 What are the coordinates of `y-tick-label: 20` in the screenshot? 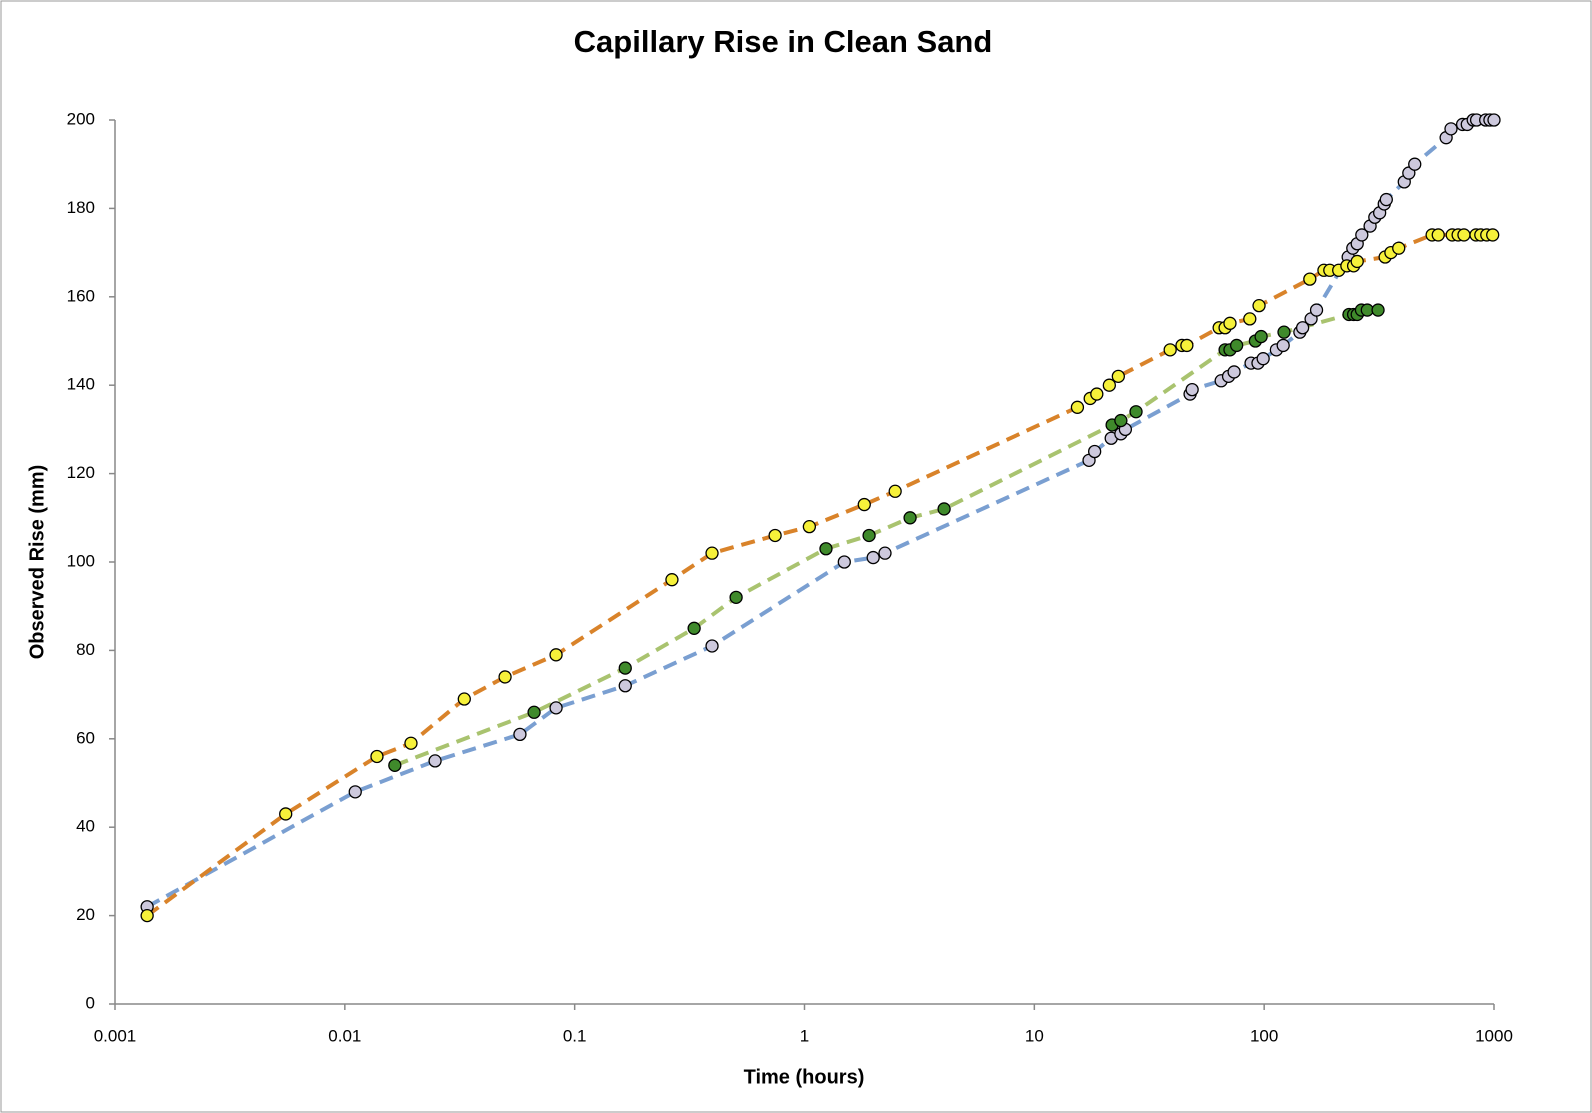 It's located at (85, 914).